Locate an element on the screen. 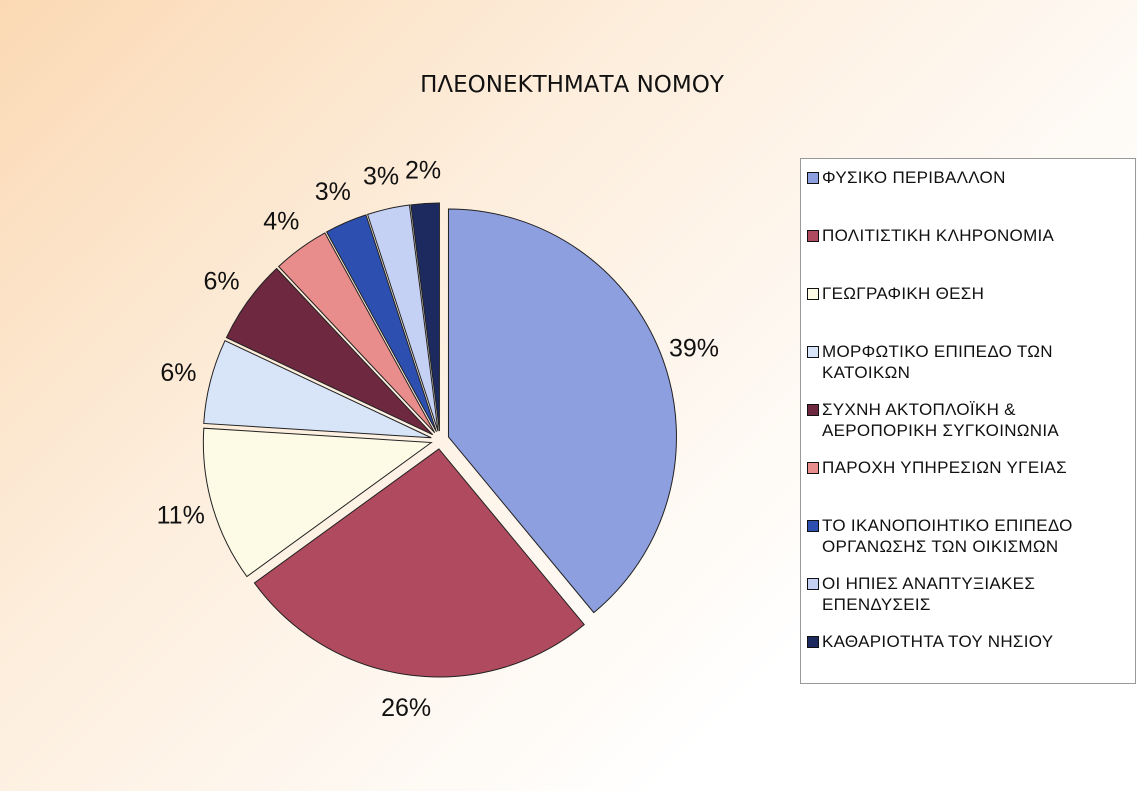 The height and width of the screenshot is (791, 1137). legend-label: ΟΙ ΗΠΙΕΣ ΑΝΑΠΤΥΞΙΑΚΕΣ ΕΠΕΝΔΥΣΕΙΣ is located at coordinates (929, 594).